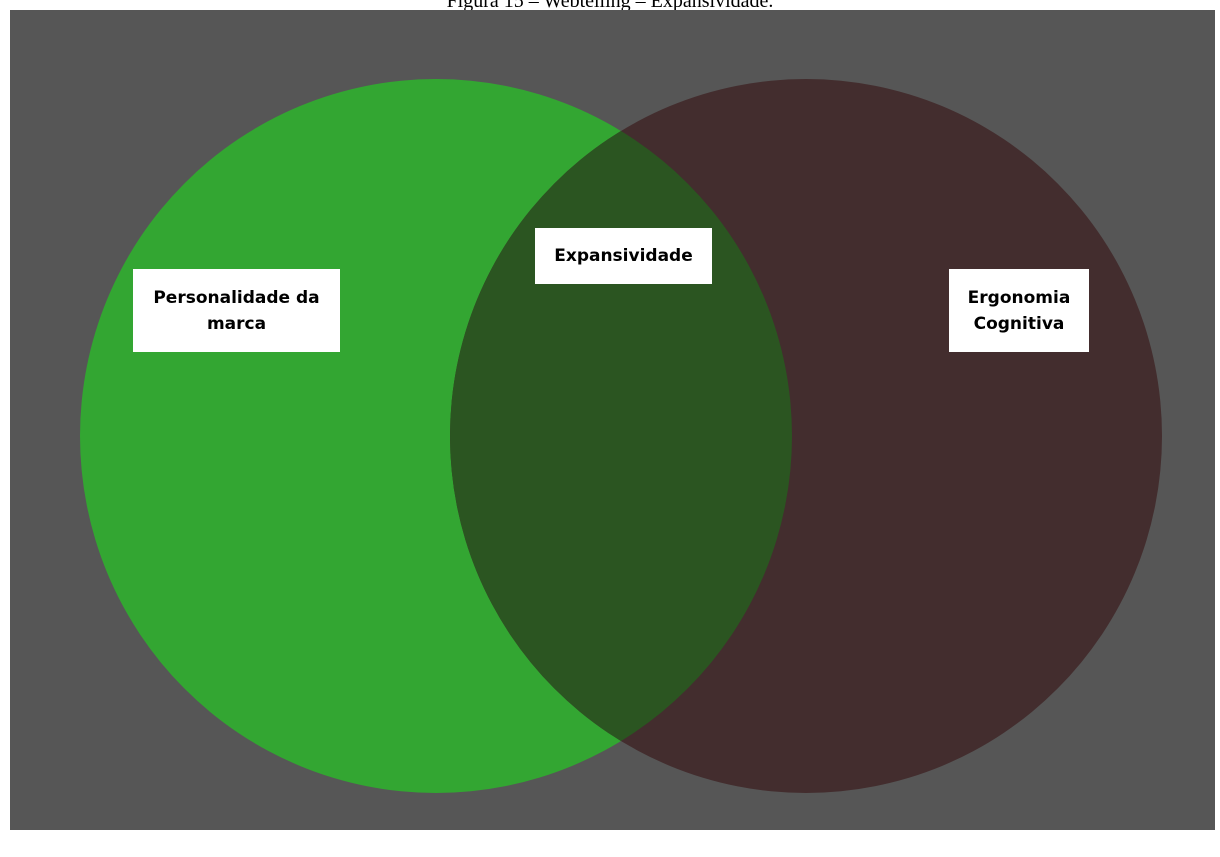 The image size is (1220, 857). I want to click on set-label-ergonomia-cognitiva: Ergonomia Cognitiva, so click(1019, 310).